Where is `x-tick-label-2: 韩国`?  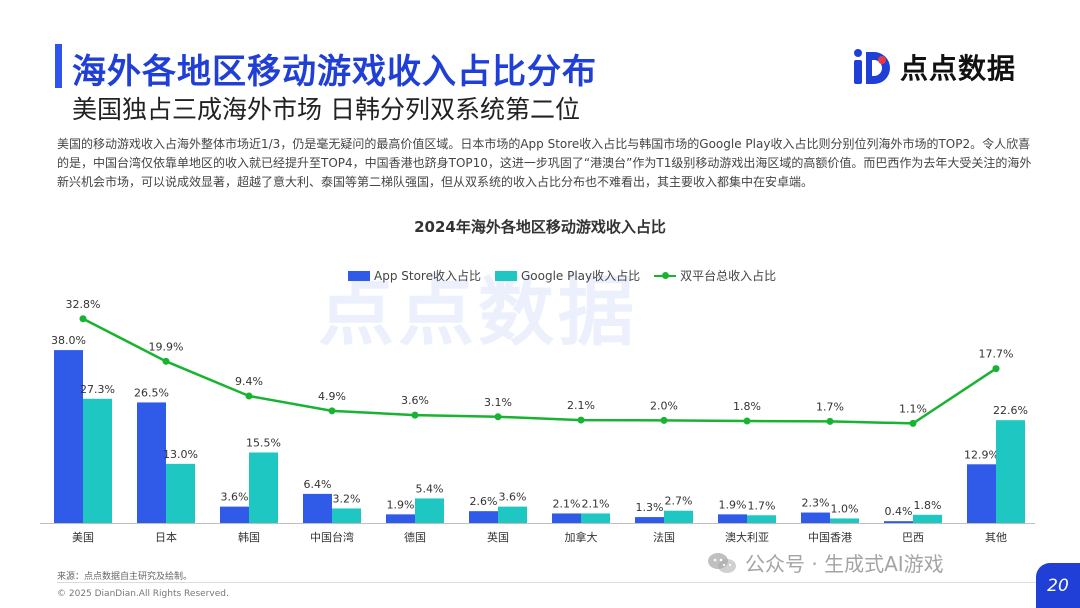 x-tick-label-2: 韩国 is located at coordinates (249, 537).